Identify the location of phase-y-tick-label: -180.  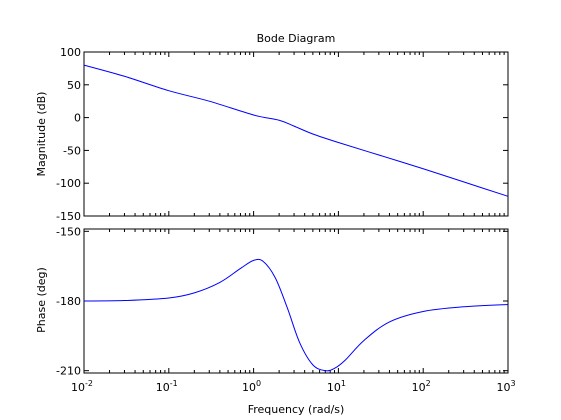
(68, 301).